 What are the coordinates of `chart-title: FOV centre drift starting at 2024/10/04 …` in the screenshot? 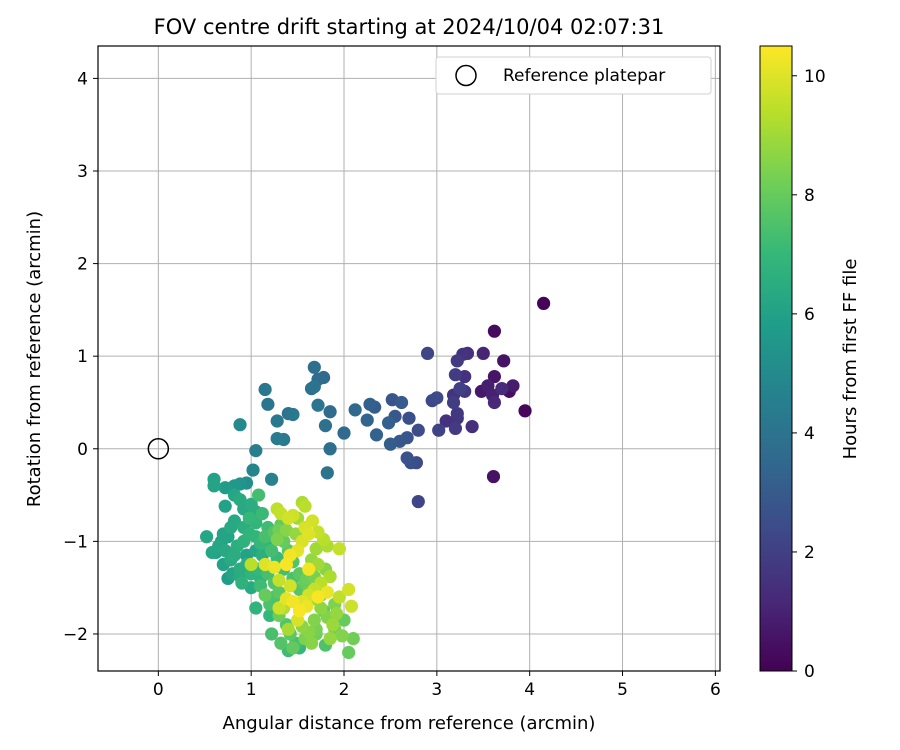 It's located at (409, 27).